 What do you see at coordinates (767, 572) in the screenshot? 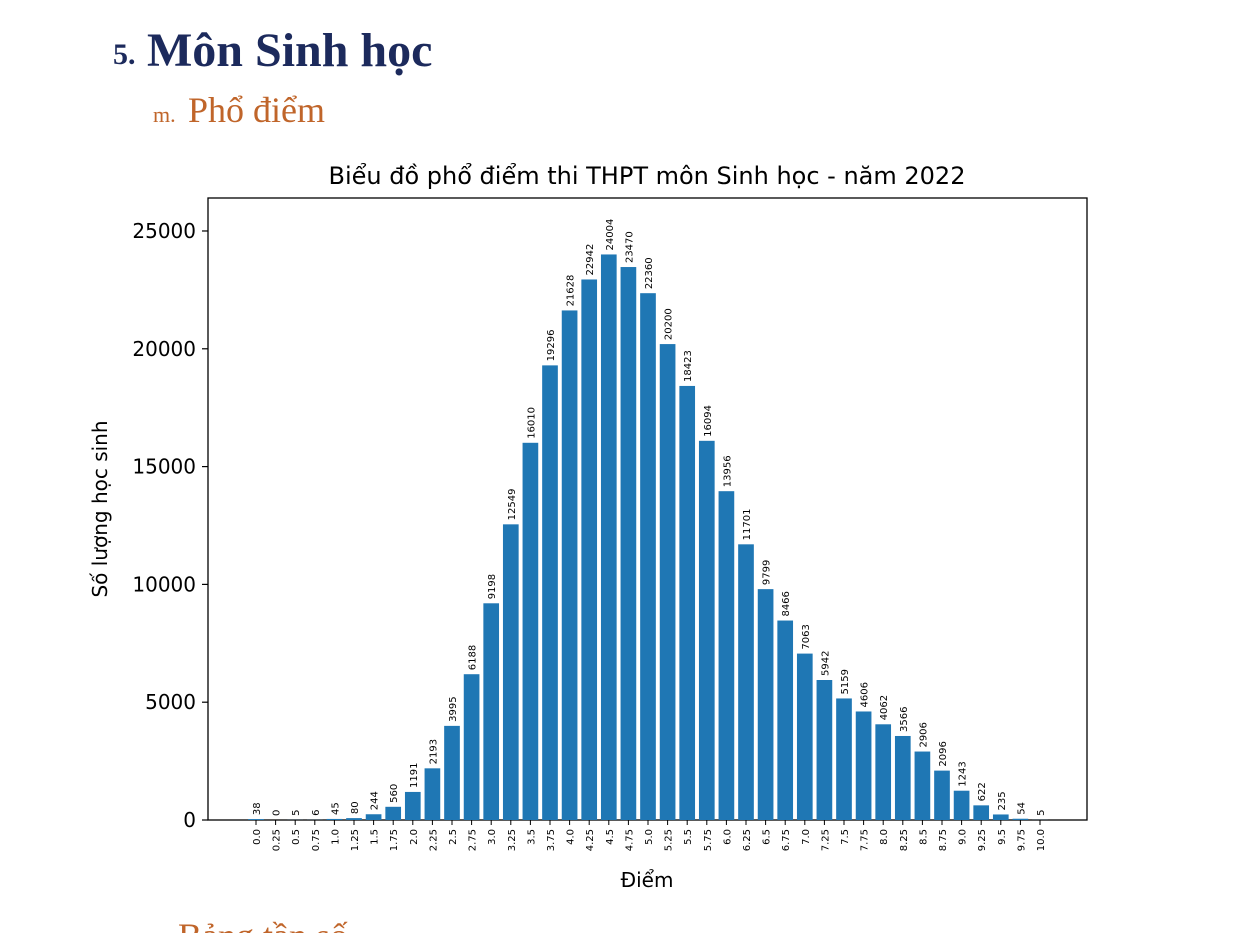
I see `data-label: 9799` at bounding box center [767, 572].